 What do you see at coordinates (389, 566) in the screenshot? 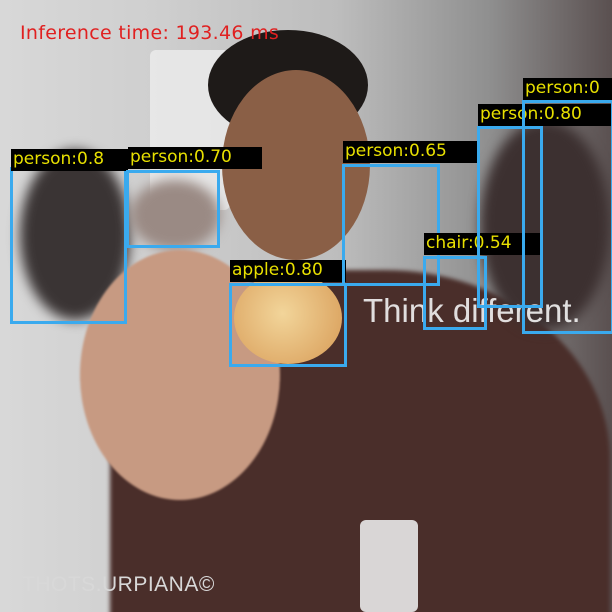
I see `lanyard-badge` at bounding box center [389, 566].